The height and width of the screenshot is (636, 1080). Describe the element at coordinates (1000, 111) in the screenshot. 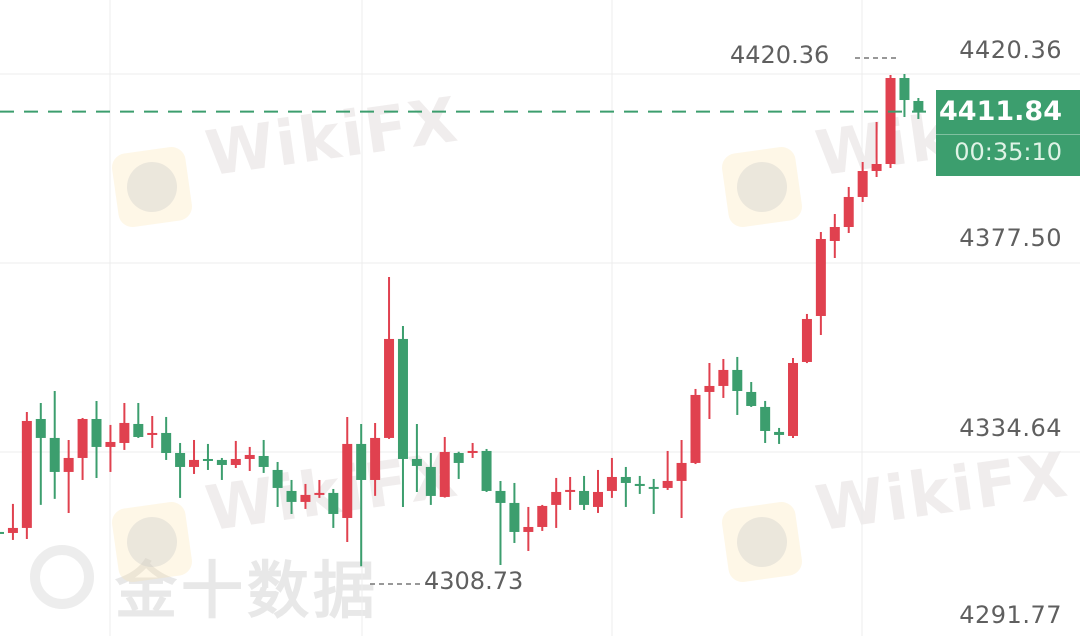

I see `last-price: 4411.84` at that location.